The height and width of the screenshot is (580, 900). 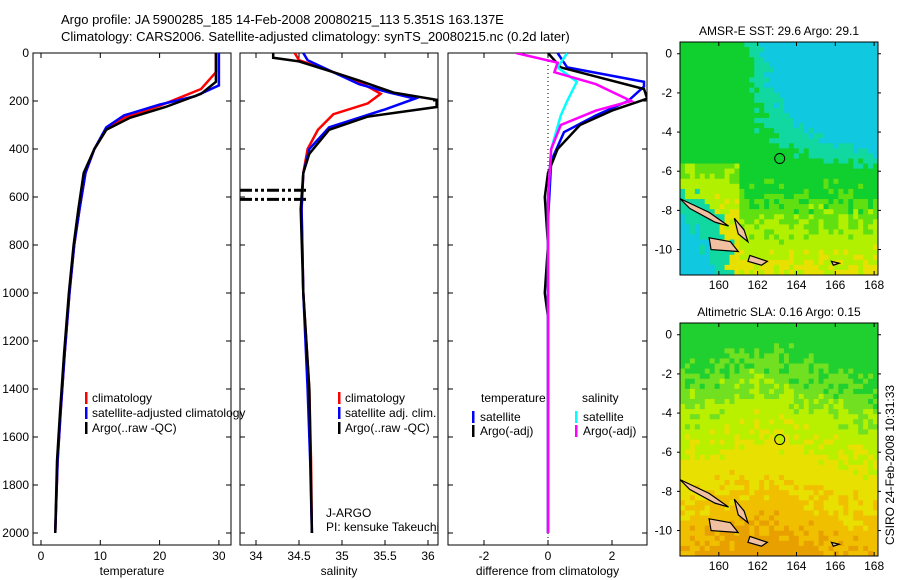 What do you see at coordinates (15, 293) in the screenshot?
I see `y-tick-label: 1000` at bounding box center [15, 293].